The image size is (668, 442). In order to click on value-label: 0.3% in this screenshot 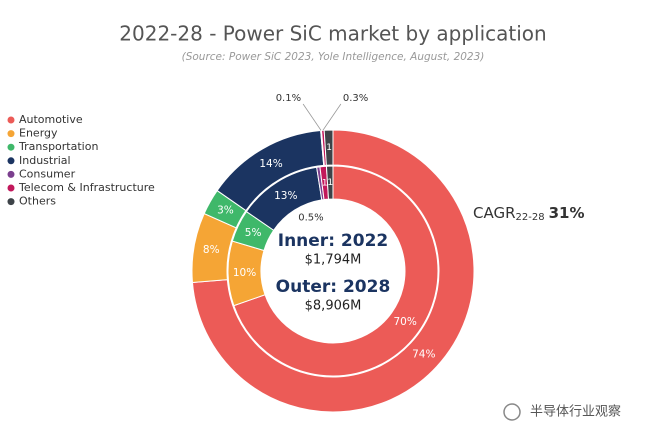, I will do `click(355, 98)`.